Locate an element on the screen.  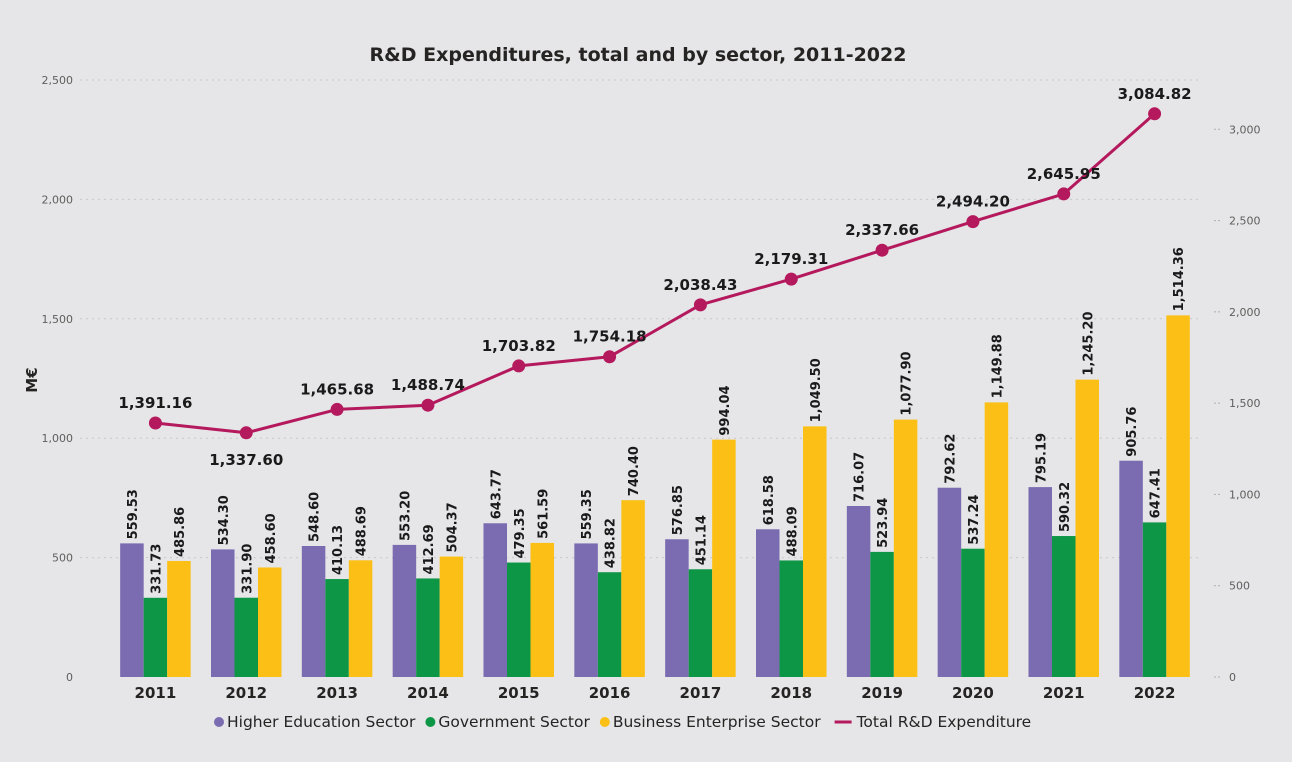
bar-value-label: 412.69 is located at coordinates (429, 549).